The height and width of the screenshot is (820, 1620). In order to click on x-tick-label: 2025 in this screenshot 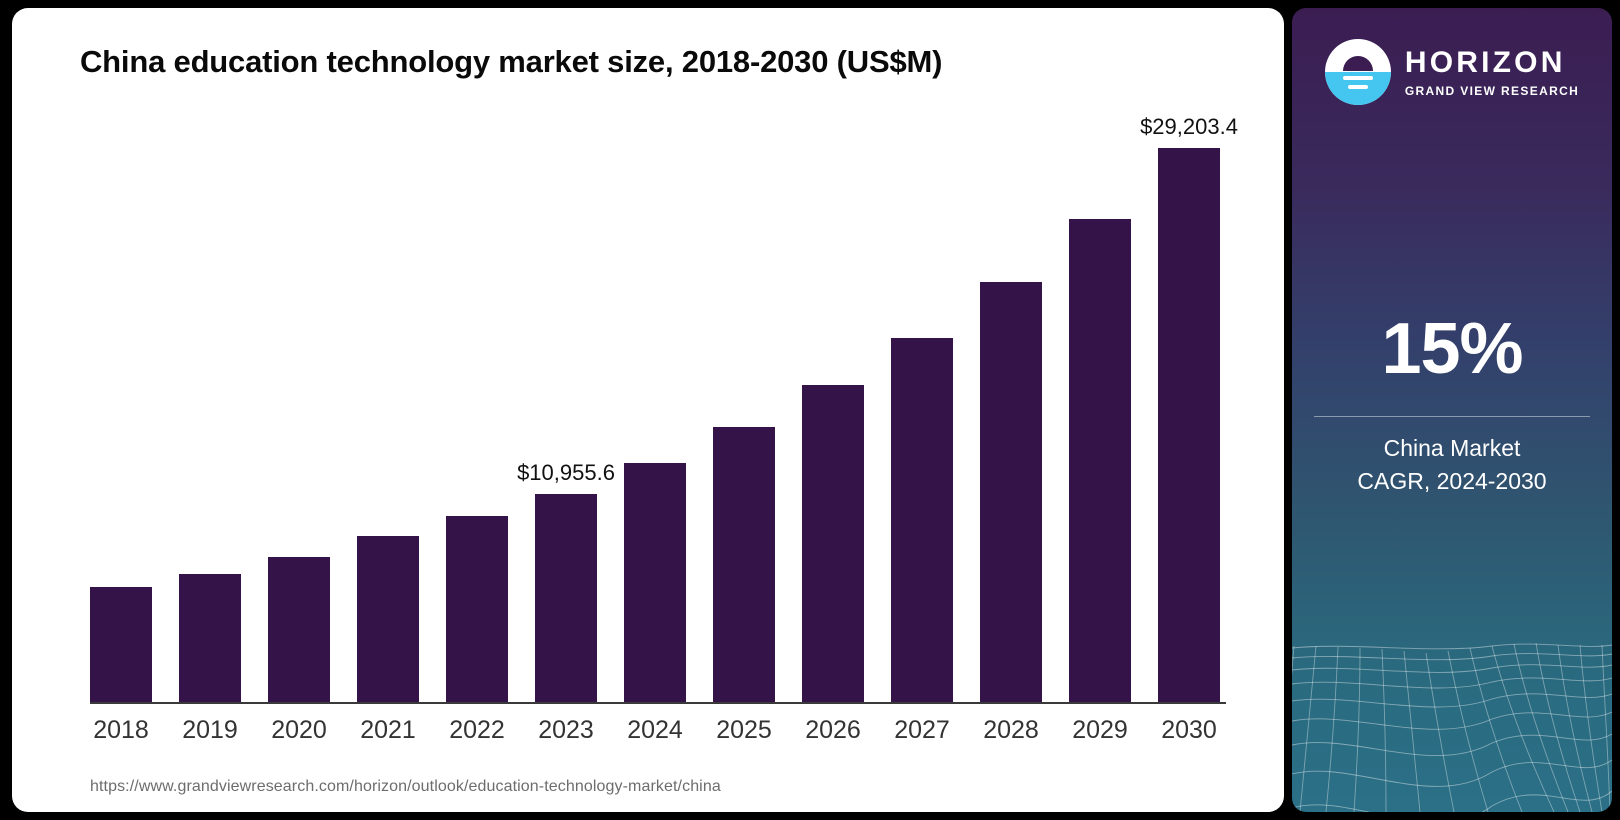, I will do `click(744, 729)`.